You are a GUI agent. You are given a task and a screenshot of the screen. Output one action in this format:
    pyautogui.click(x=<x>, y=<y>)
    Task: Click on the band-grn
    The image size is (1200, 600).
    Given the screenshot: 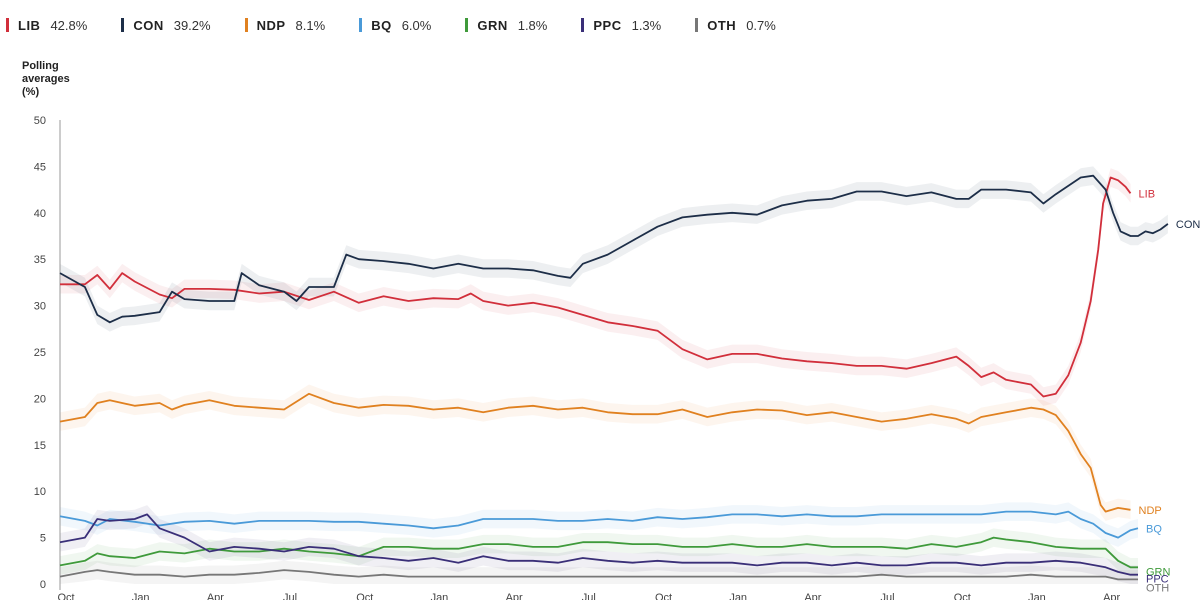 What is the action you would take?
    pyautogui.click(x=599, y=552)
    